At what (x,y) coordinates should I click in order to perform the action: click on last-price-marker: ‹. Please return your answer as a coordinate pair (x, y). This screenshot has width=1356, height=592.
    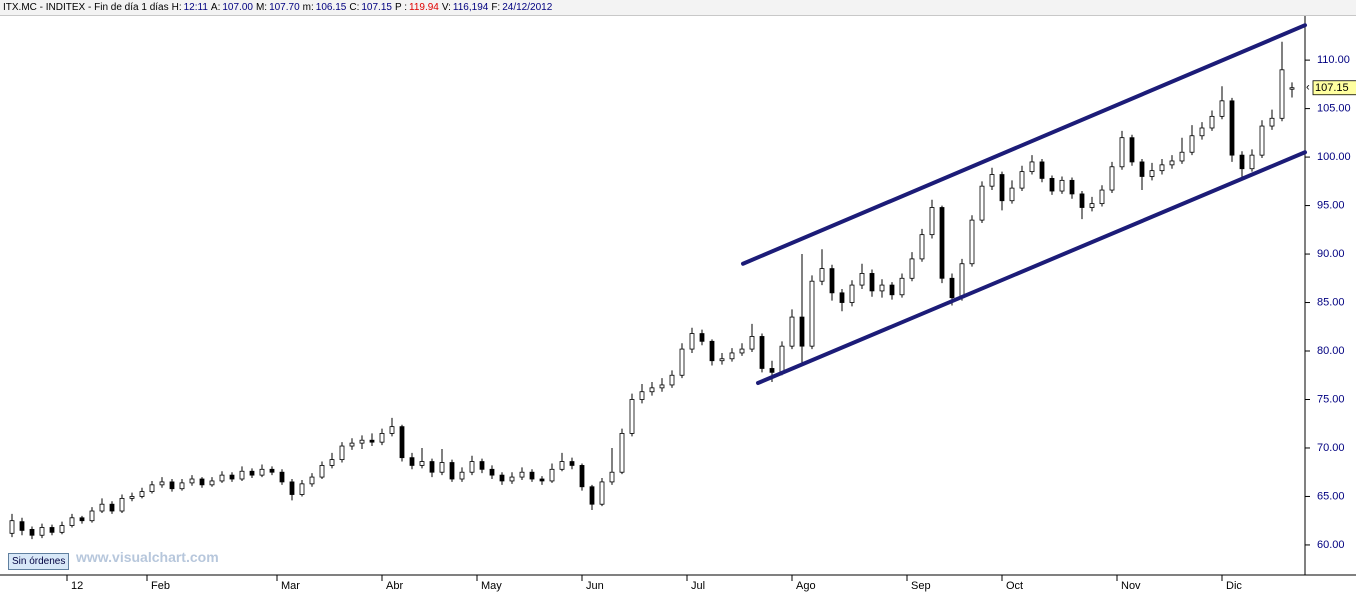
    Looking at the image, I should click on (1308, 88).